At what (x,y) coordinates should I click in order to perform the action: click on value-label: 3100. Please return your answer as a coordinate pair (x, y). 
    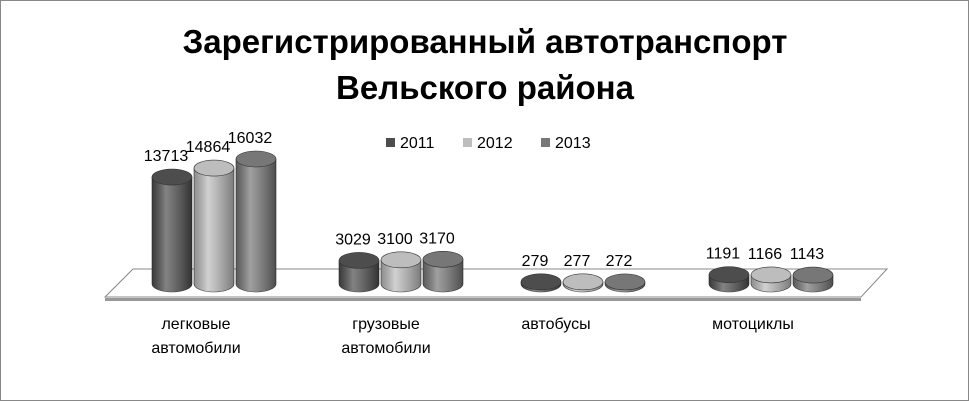
    Looking at the image, I should click on (395, 239).